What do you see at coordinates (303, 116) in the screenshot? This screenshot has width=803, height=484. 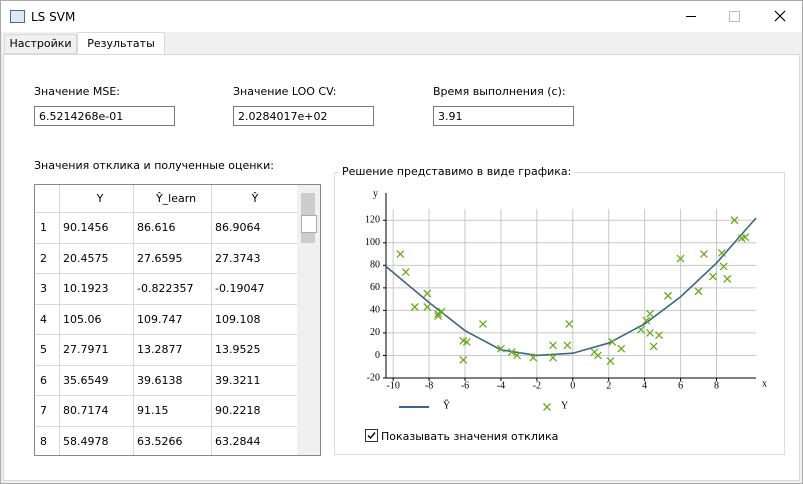 I see `field-value: 2.0284017e+02` at bounding box center [303, 116].